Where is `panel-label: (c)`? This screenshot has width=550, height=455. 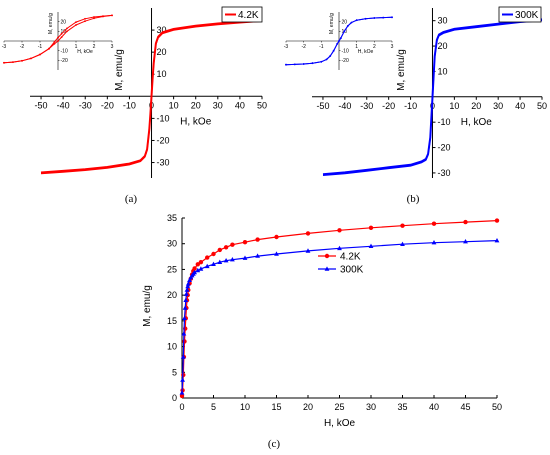 panel-label: (c) is located at coordinates (274, 444).